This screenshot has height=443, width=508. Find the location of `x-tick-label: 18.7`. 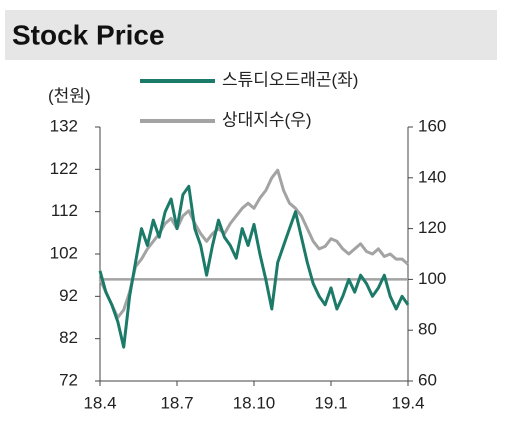

x-tick-label: 18.7 is located at coordinates (176, 402).